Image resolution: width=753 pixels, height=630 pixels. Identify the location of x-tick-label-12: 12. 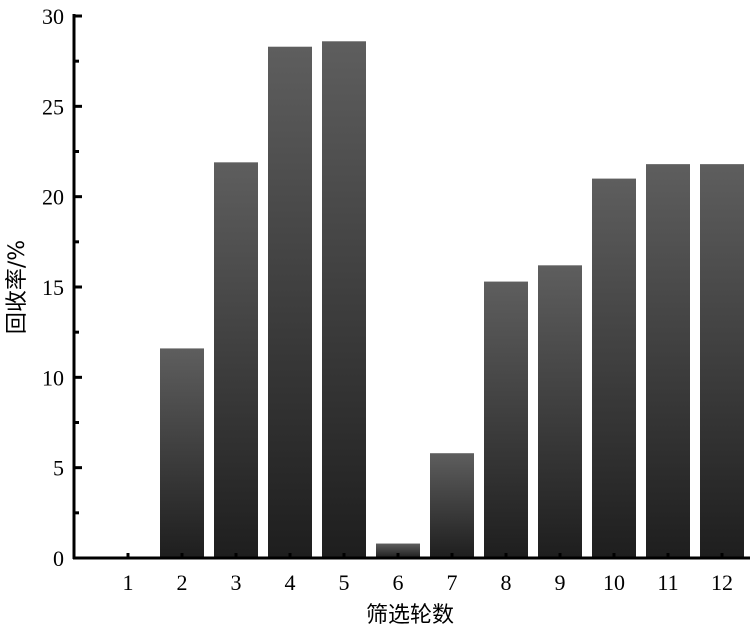
(722, 582).